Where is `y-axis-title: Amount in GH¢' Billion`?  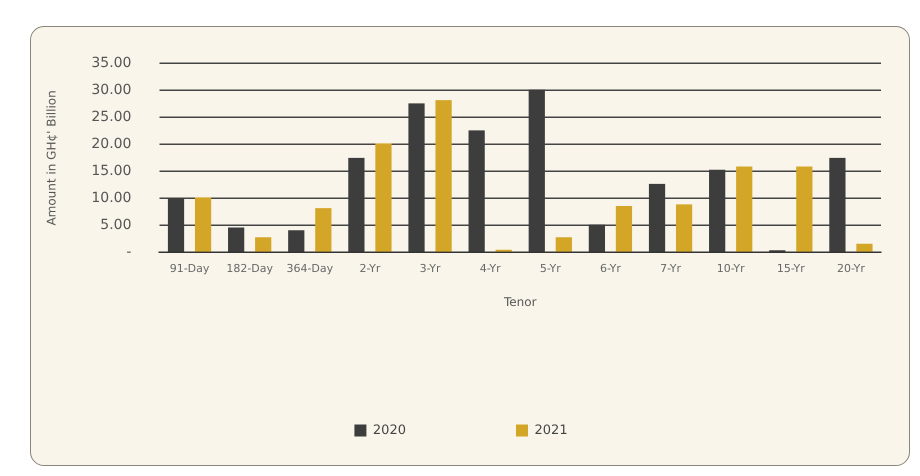
y-axis-title: Amount in GH¢' Billion is located at coordinates (51, 158).